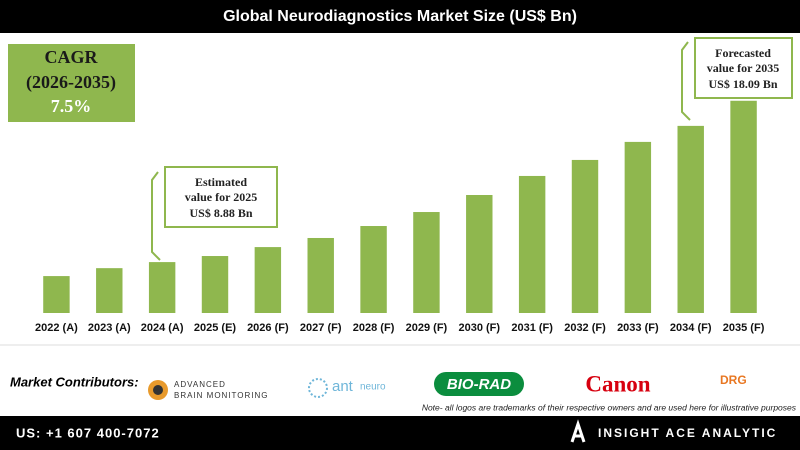 The width and height of the screenshot is (800, 450). I want to click on x-tick-label: 2035 (F), so click(744, 328).